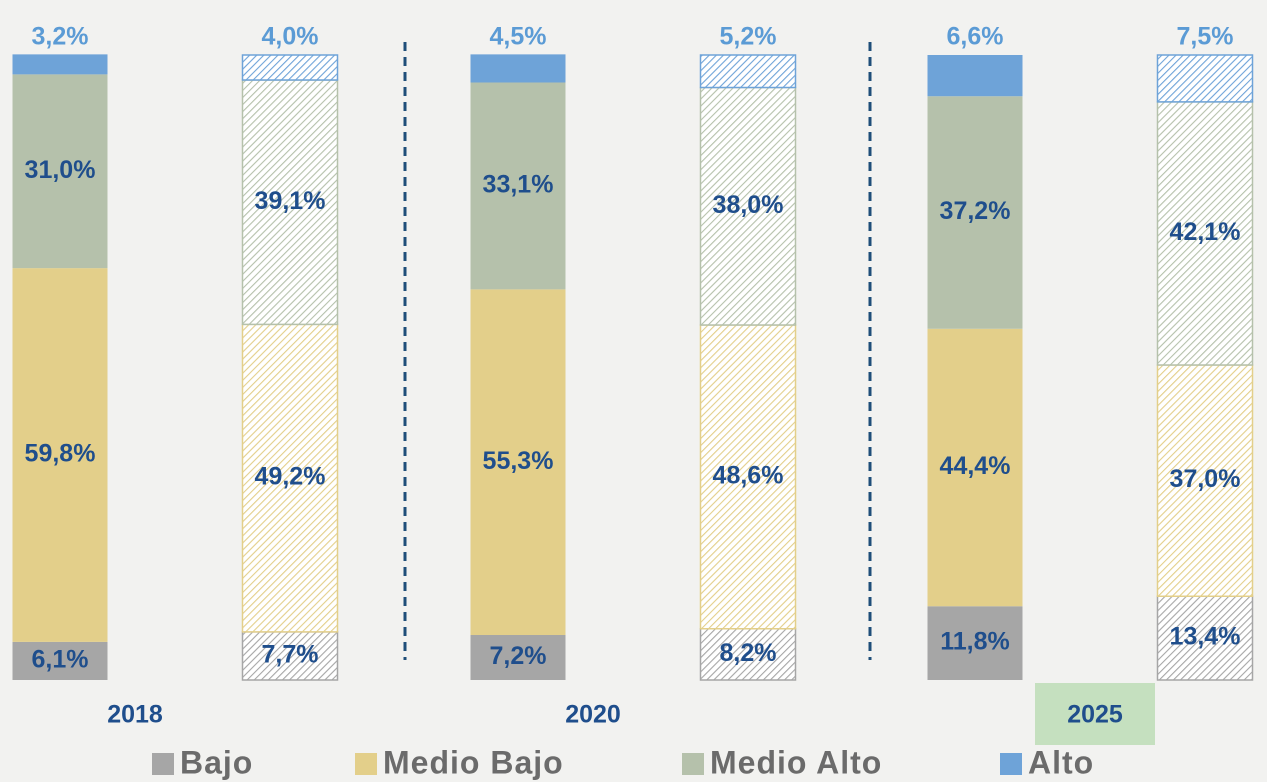 The height and width of the screenshot is (782, 1267). I want to click on value-label: 44,4%, so click(975, 466).